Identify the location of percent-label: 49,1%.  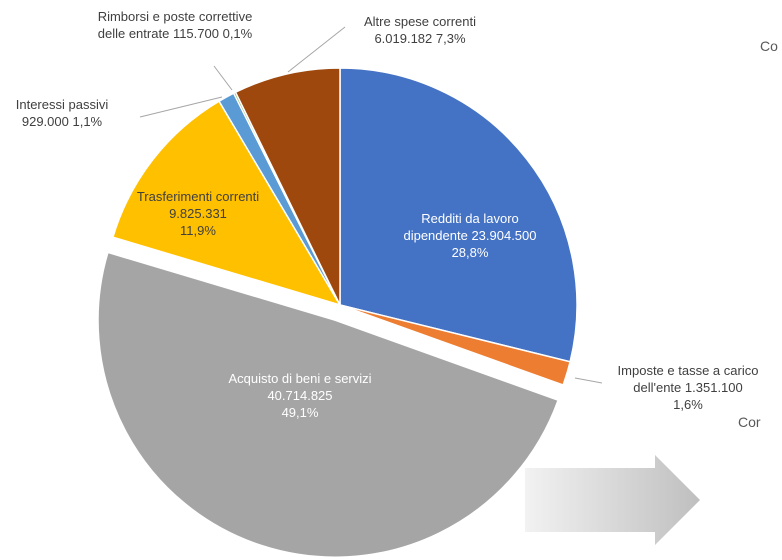
(300, 412).